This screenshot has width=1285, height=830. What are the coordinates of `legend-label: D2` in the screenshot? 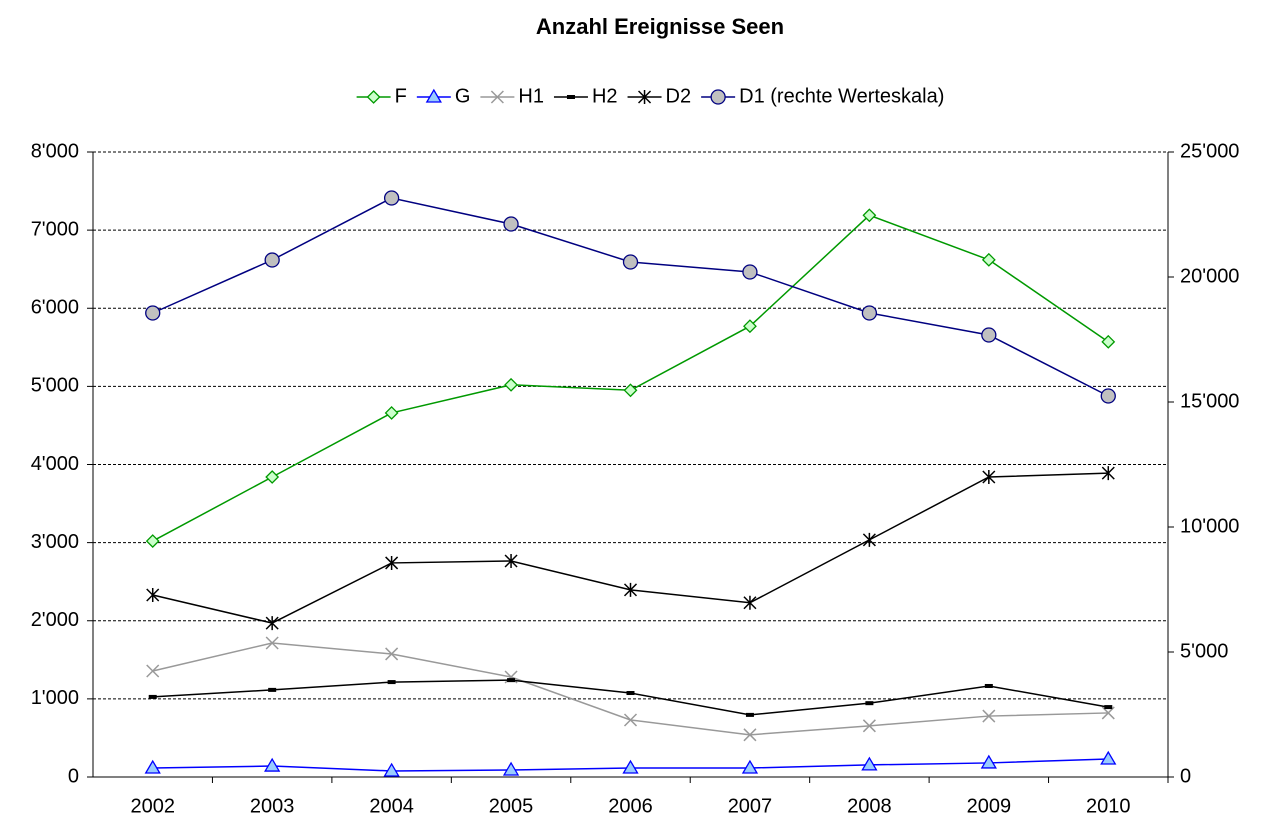 It's located at (679, 96).